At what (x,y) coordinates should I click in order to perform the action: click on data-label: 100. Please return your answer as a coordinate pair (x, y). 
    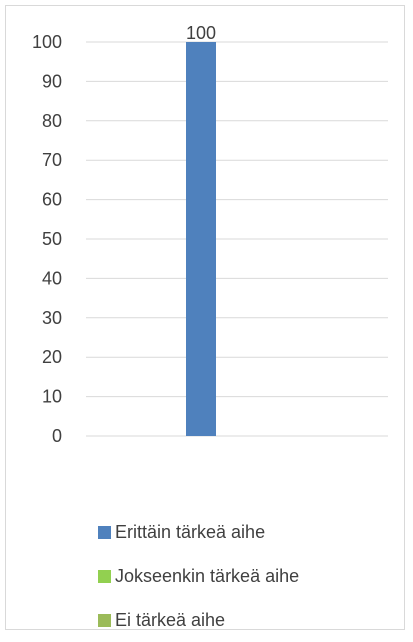
    Looking at the image, I should click on (201, 33).